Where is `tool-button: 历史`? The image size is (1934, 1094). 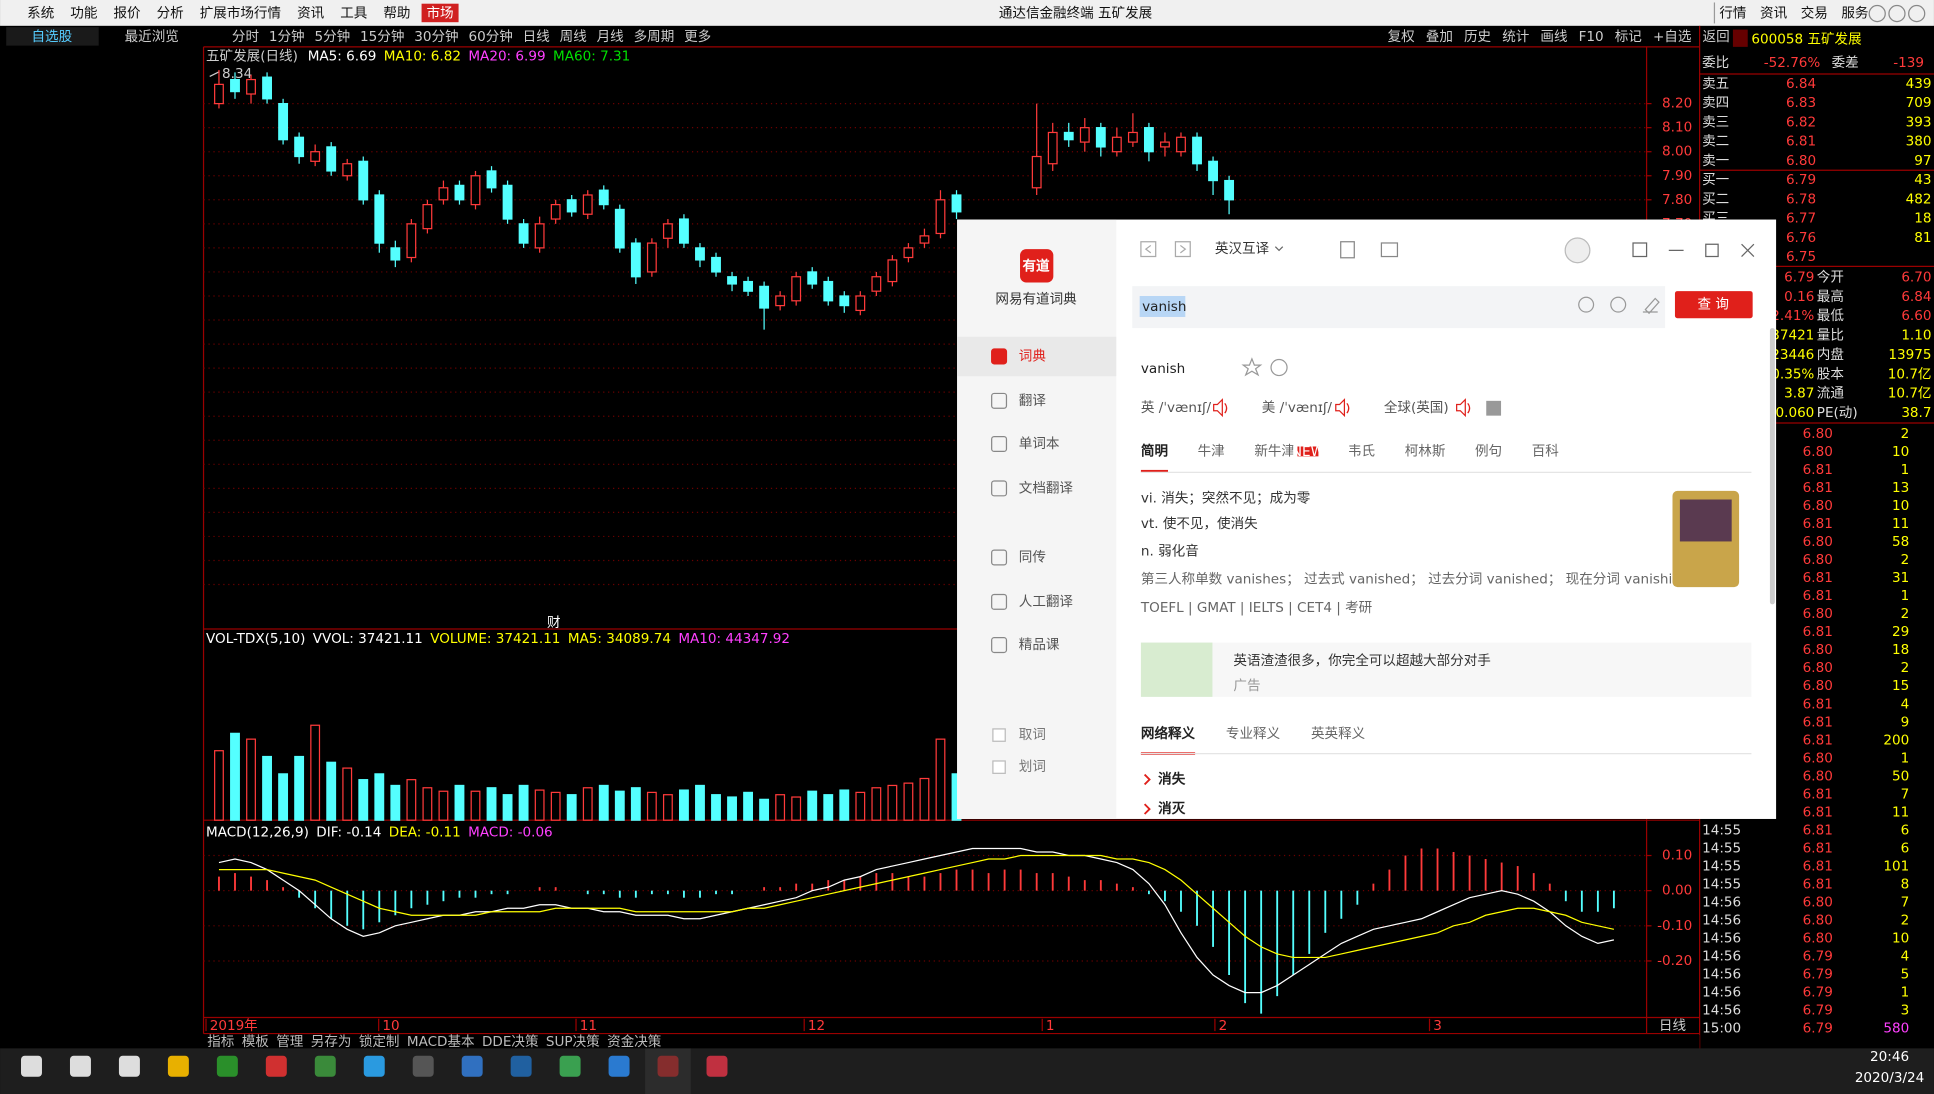 tool-button: 历史 is located at coordinates (1478, 37).